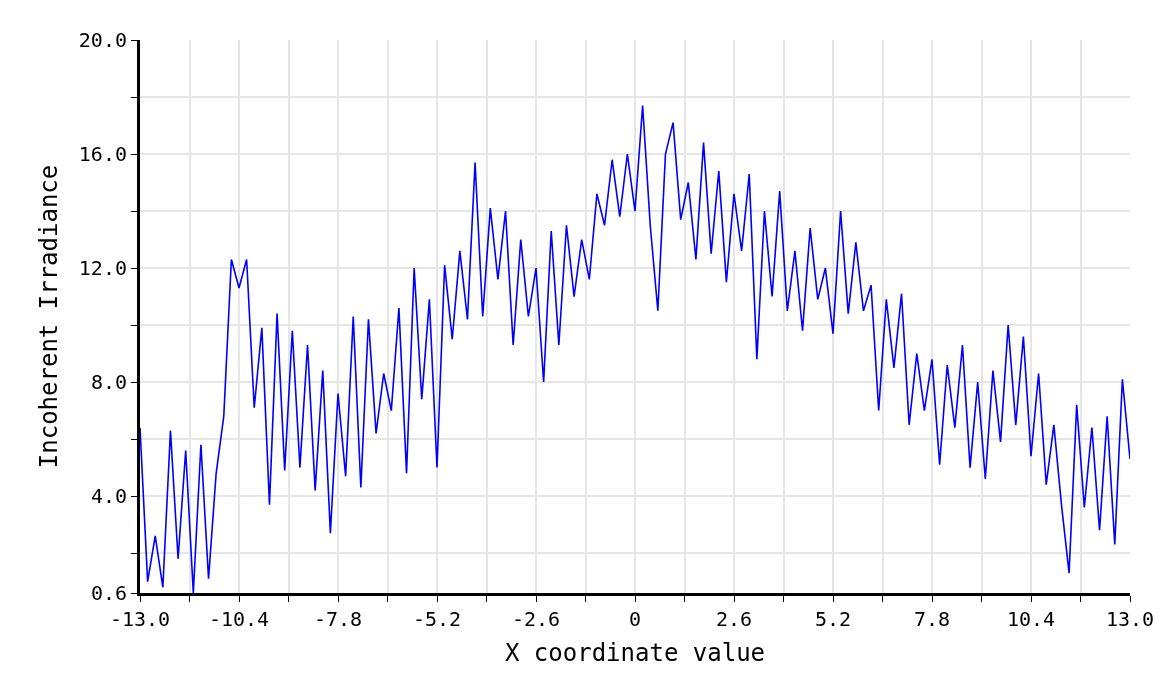  Describe the element at coordinates (833, 619) in the screenshot. I see `x-tick-label: 5.2` at that location.